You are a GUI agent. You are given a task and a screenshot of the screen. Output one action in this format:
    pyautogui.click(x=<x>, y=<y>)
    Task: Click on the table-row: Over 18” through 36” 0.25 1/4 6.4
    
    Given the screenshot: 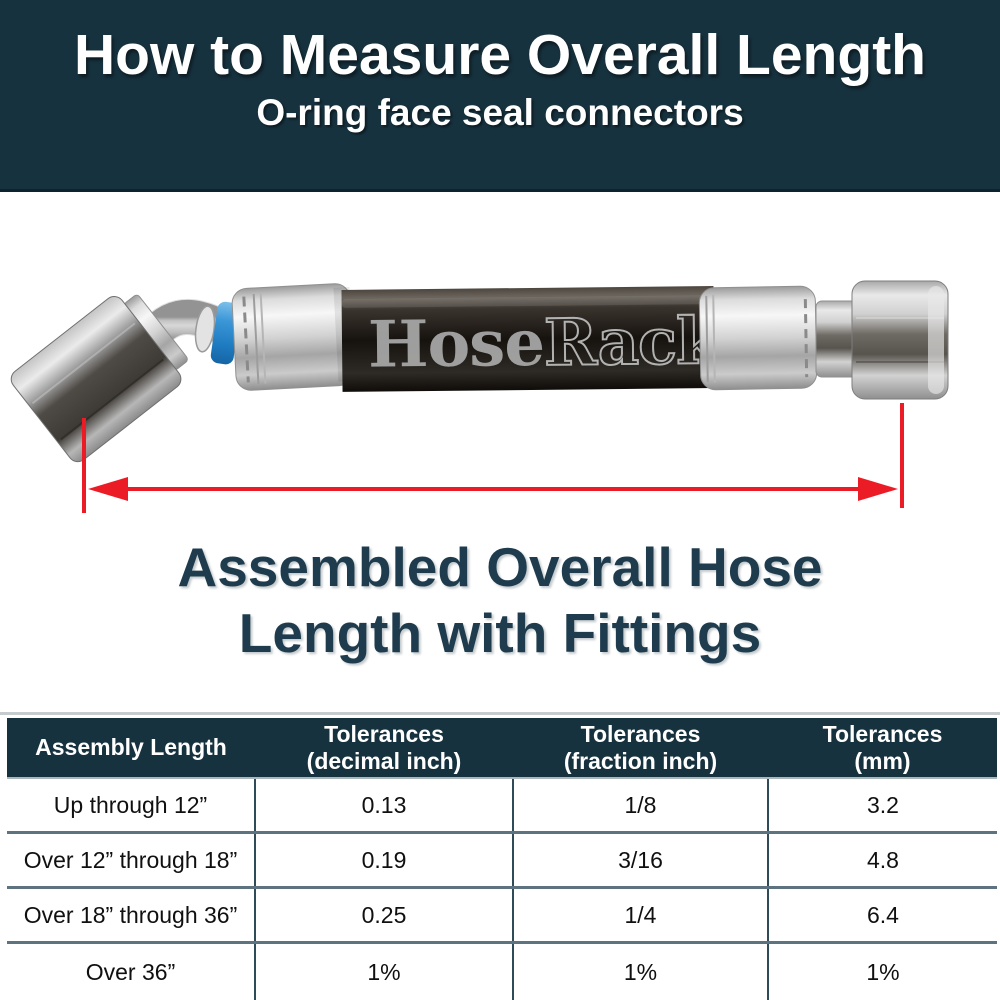 What is the action you would take?
    pyautogui.click(x=502, y=915)
    